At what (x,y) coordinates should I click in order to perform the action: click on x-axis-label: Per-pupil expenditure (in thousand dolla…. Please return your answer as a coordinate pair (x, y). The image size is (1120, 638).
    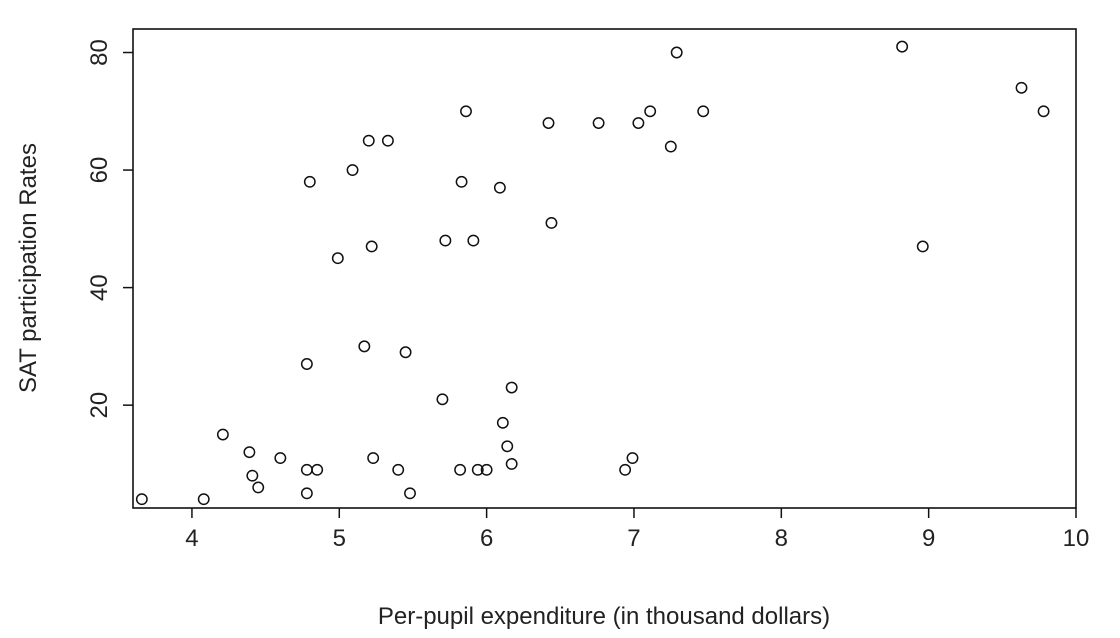
    Looking at the image, I should click on (604, 616).